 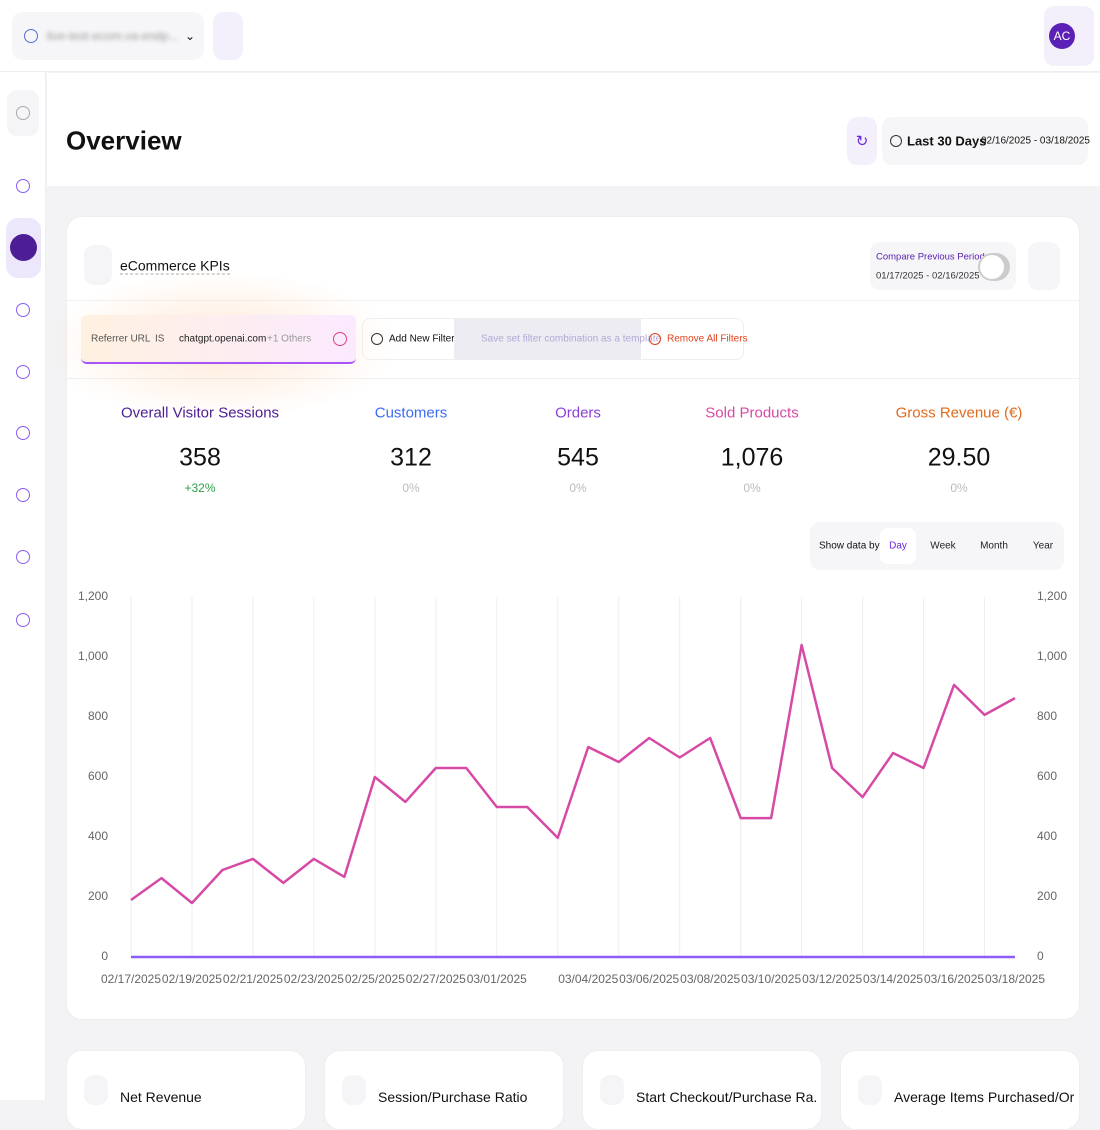 I want to click on x-tick-label: 03/18/2025, so click(x=1015, y=979).